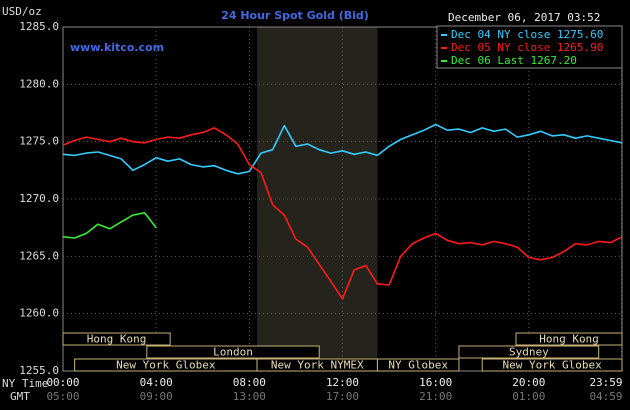 This screenshot has height=410, width=630. I want to click on y-tick-label: 1255.0, so click(39, 370).